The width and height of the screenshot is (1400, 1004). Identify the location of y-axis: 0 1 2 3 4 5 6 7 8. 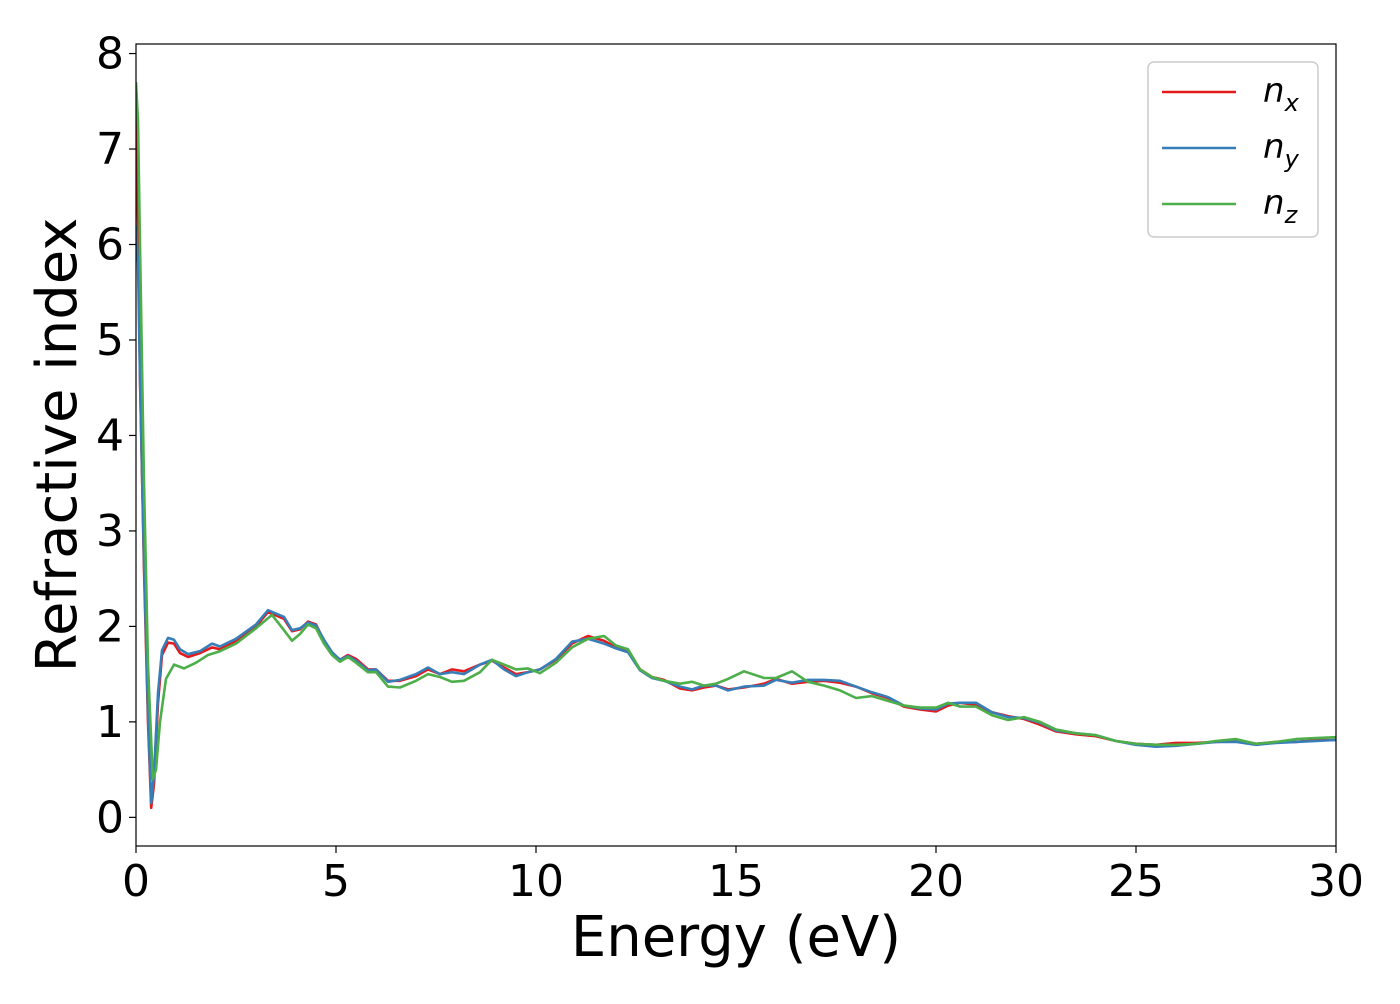
(116, 436).